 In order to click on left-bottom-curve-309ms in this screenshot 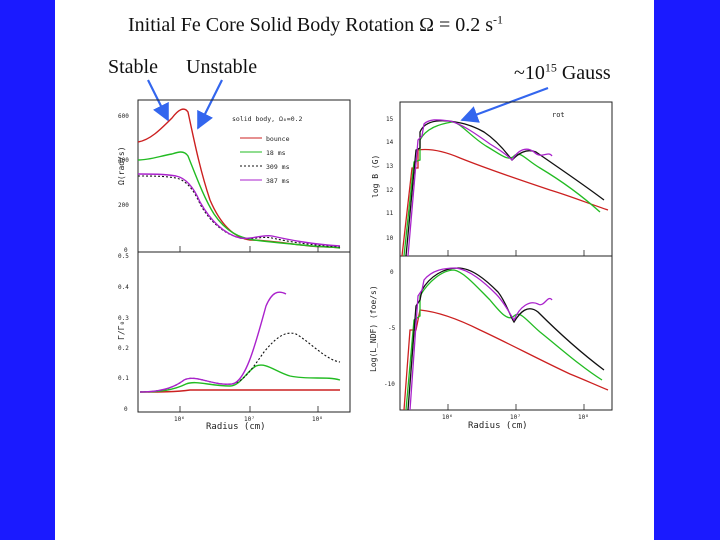, I will do `click(240, 362)`.